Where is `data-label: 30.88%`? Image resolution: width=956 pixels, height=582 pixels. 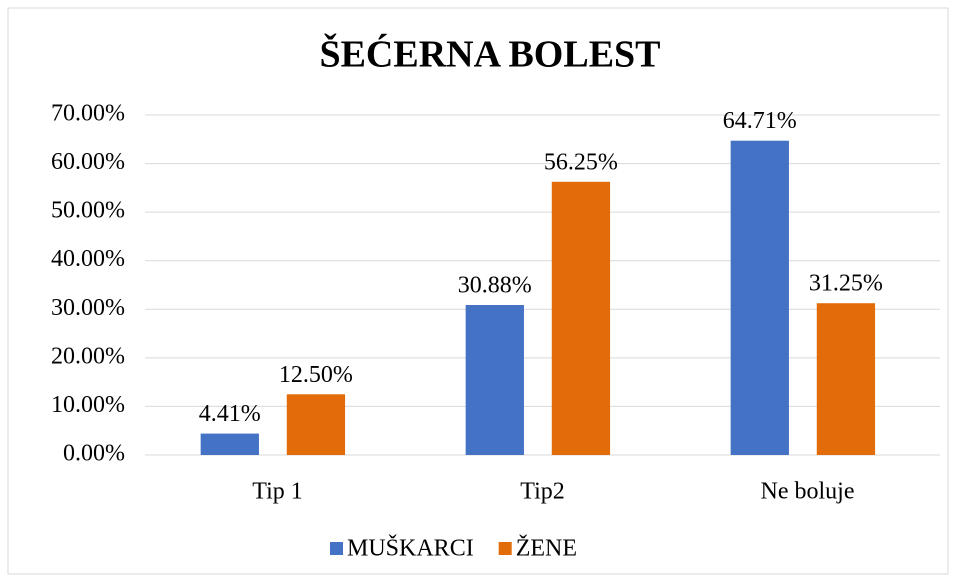
data-label: 30.88% is located at coordinates (495, 286).